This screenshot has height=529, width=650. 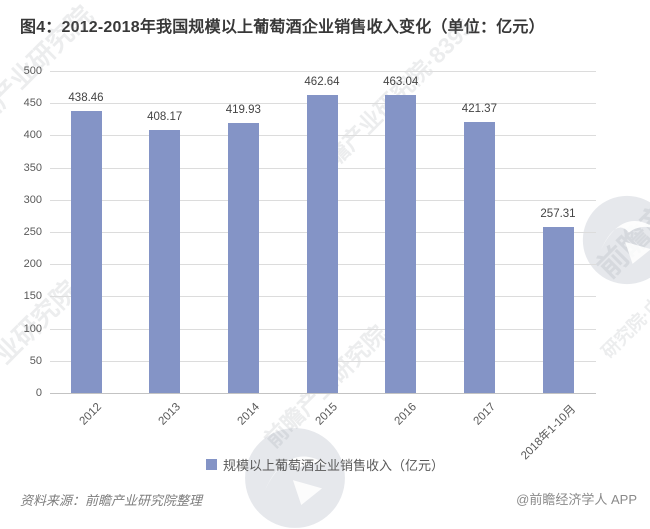 I want to click on x-axis-label: 2016, so click(x=406, y=414).